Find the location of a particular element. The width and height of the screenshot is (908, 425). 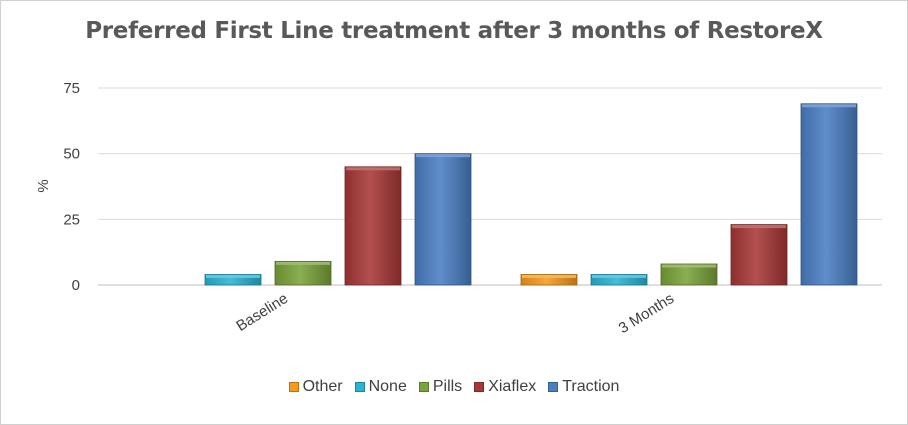

bar-none-3-months is located at coordinates (619, 280).